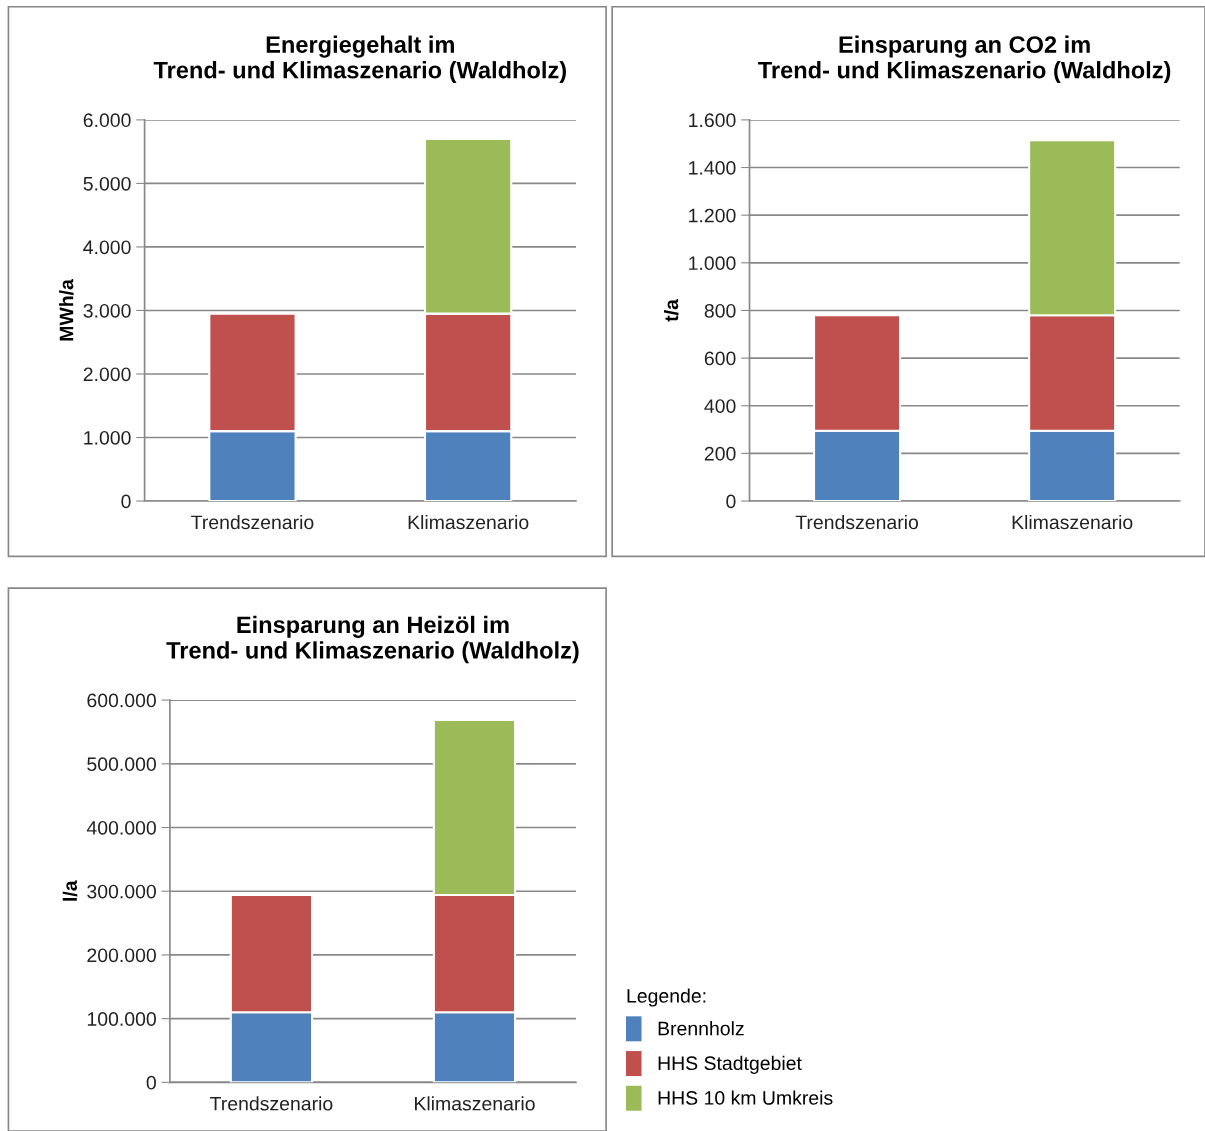  Describe the element at coordinates (359, 59) in the screenshot. I see `chart-title: Energiegehalt im Trend- und Klimaszenario (Waldholz)` at that location.